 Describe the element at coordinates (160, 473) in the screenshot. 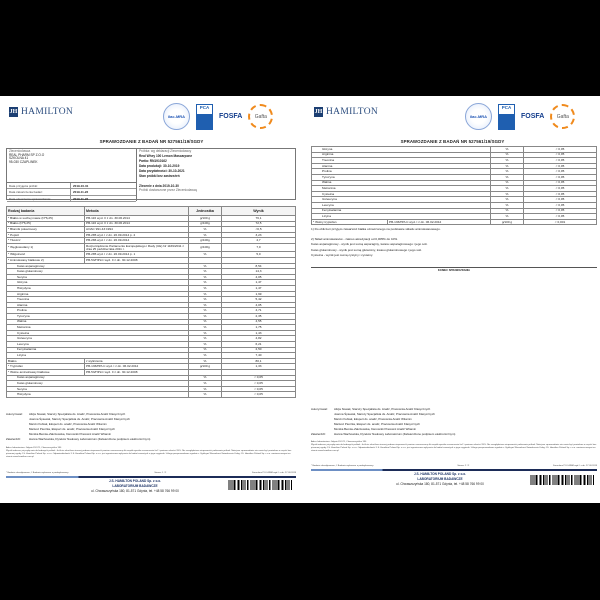

I see `page-number: Strona: 1 / 2` at that location.